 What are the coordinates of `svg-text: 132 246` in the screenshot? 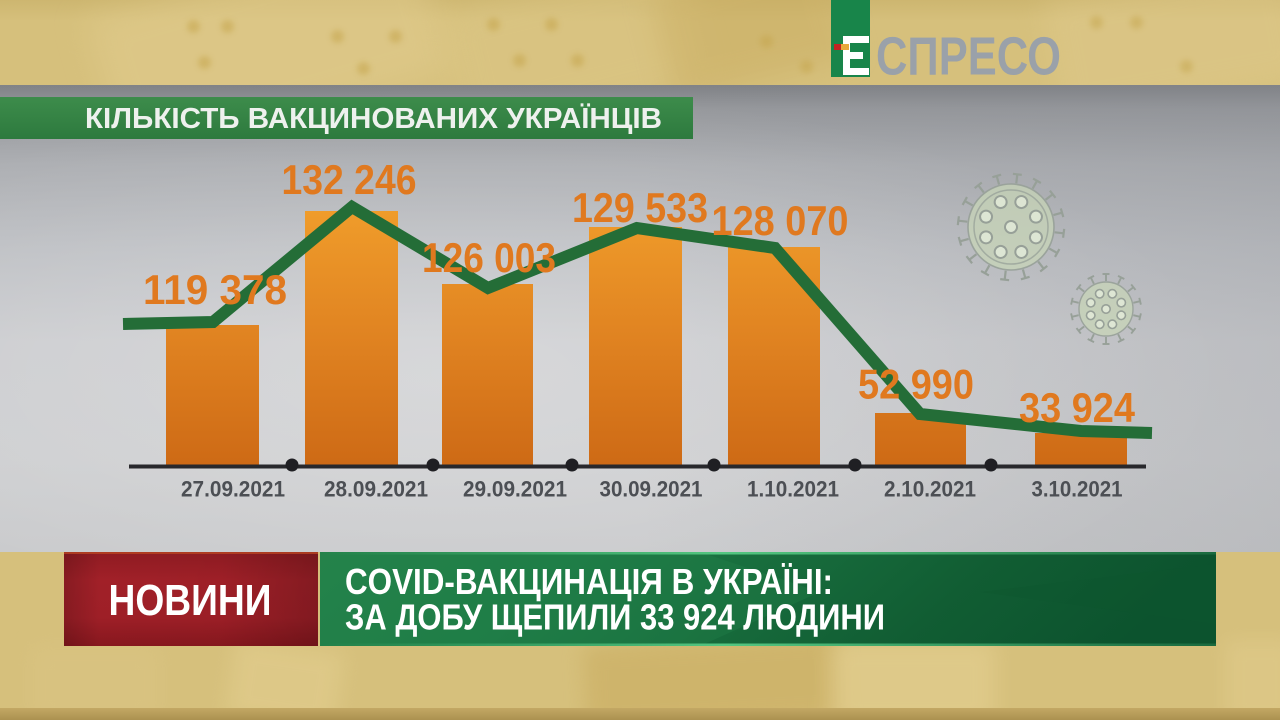 It's located at (349, 179).